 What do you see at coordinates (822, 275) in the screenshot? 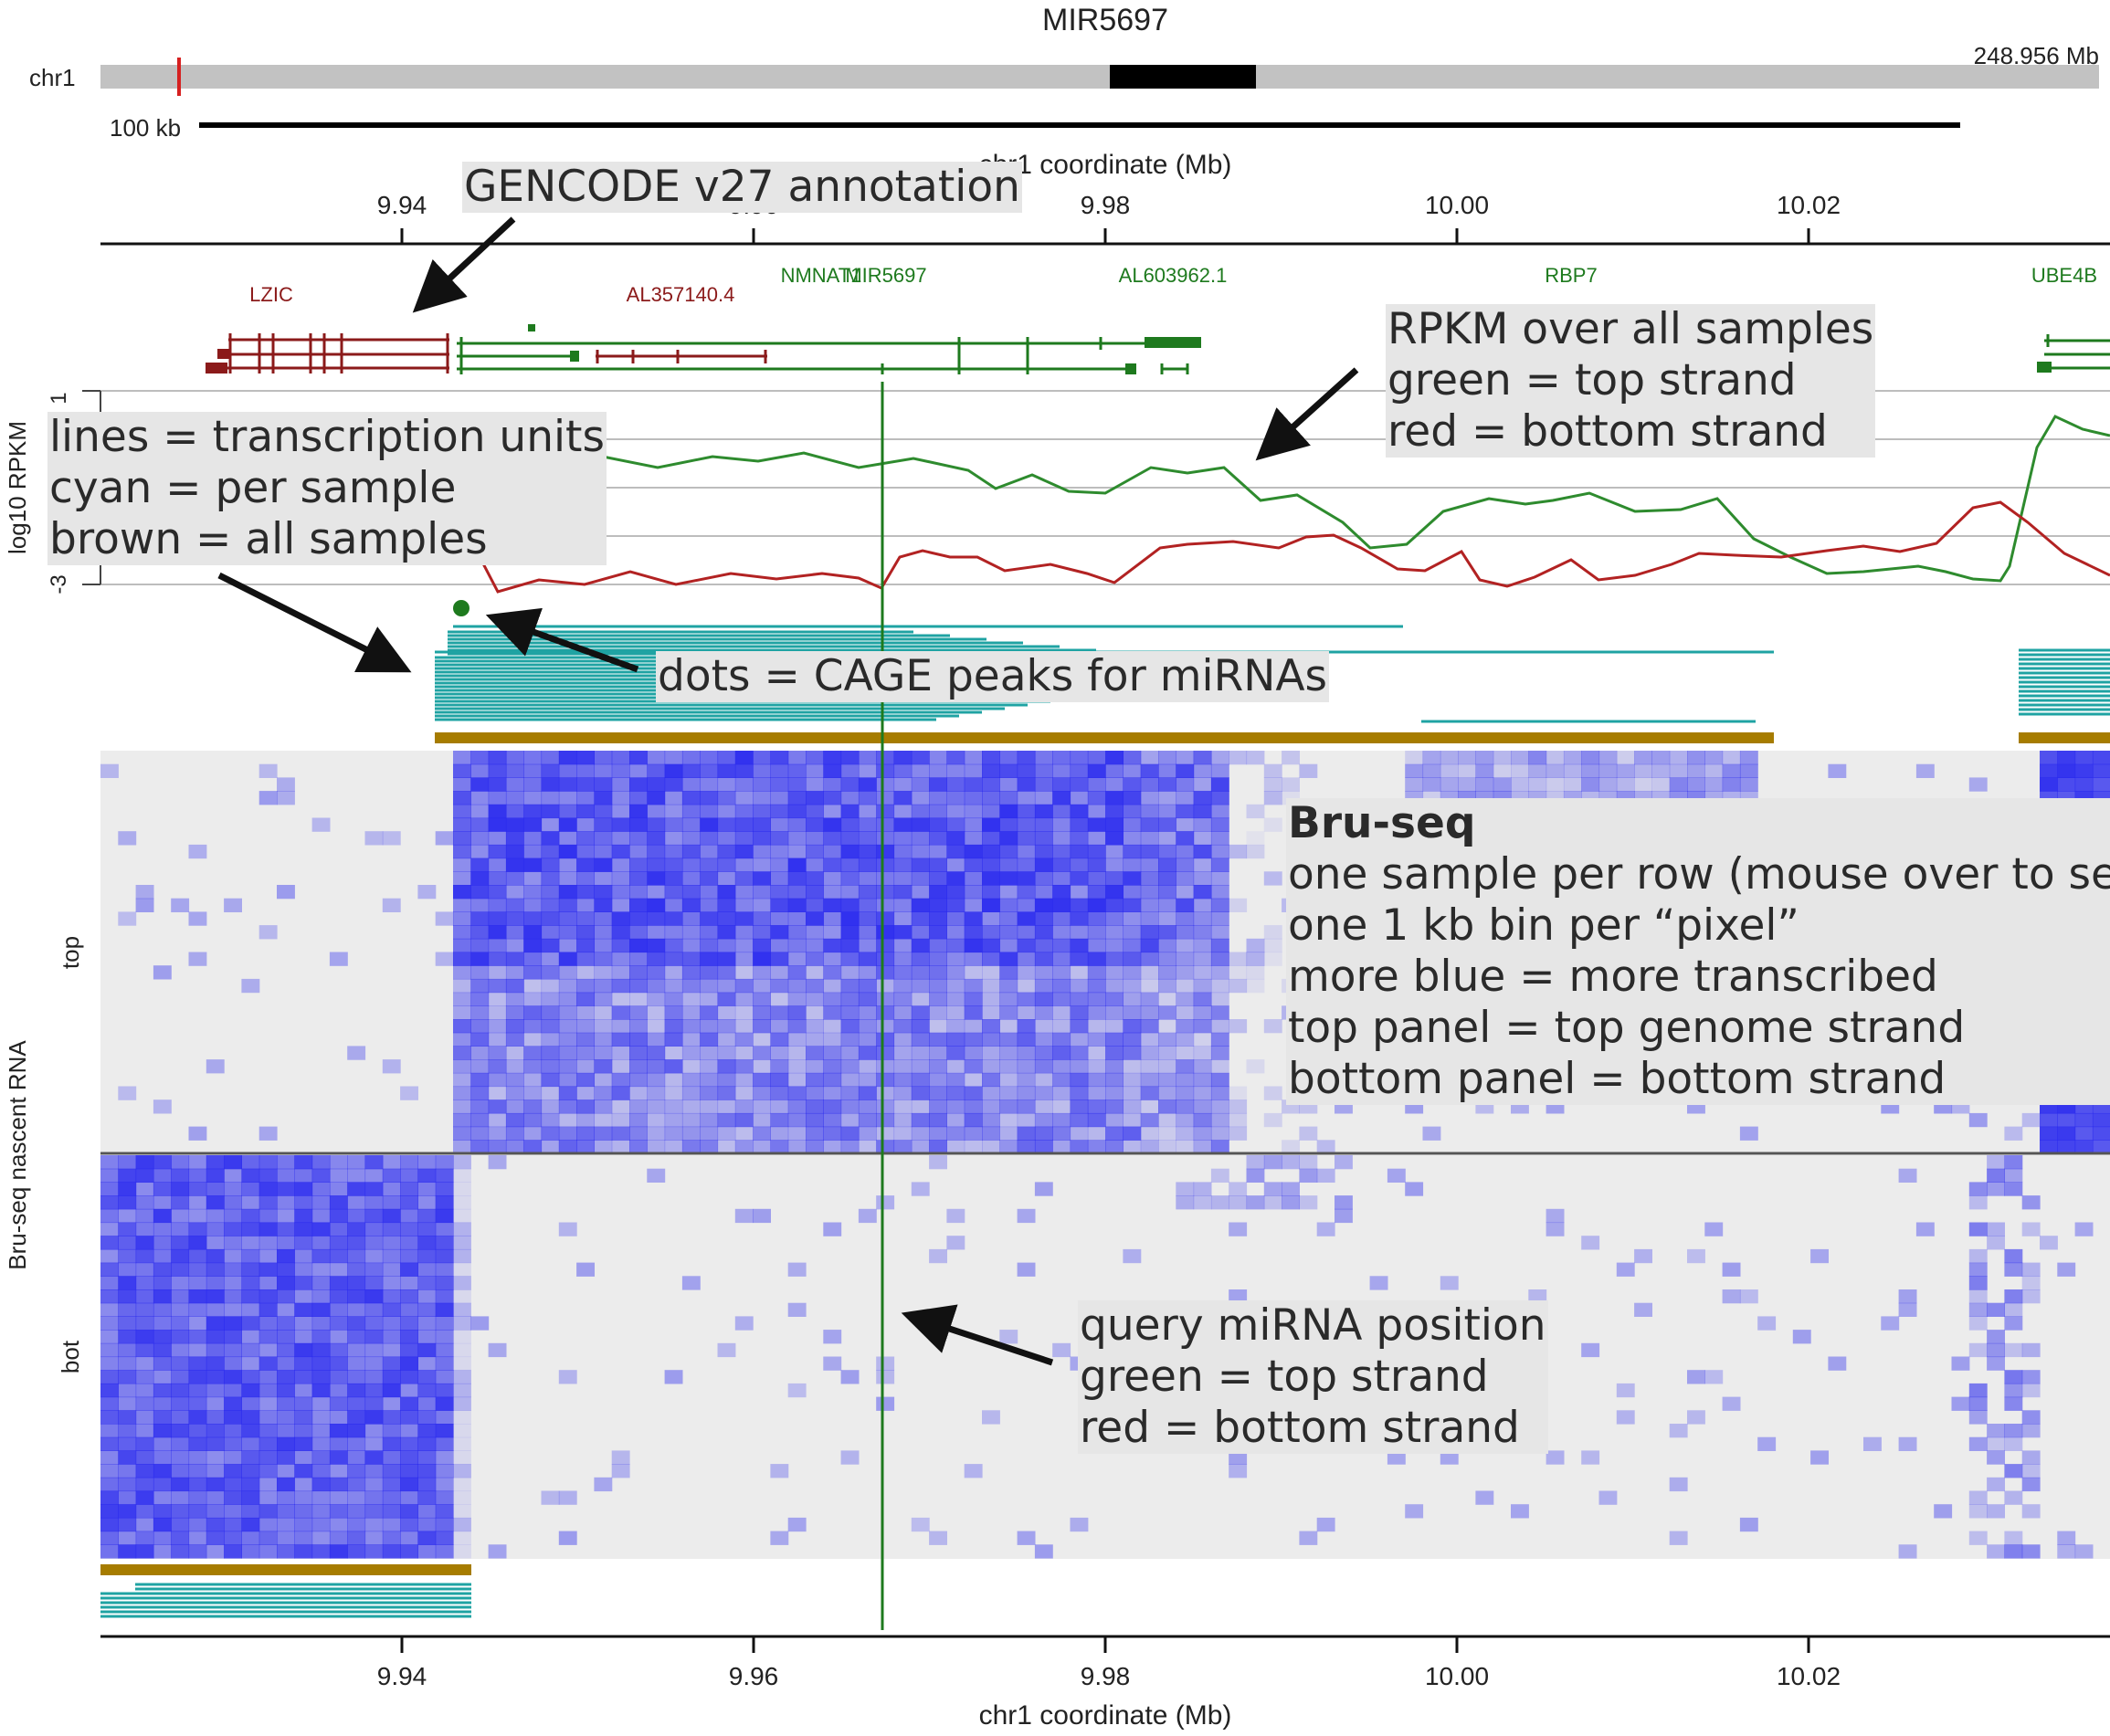
I see `gene-label-nmnat1: NMNAT1` at bounding box center [822, 275].